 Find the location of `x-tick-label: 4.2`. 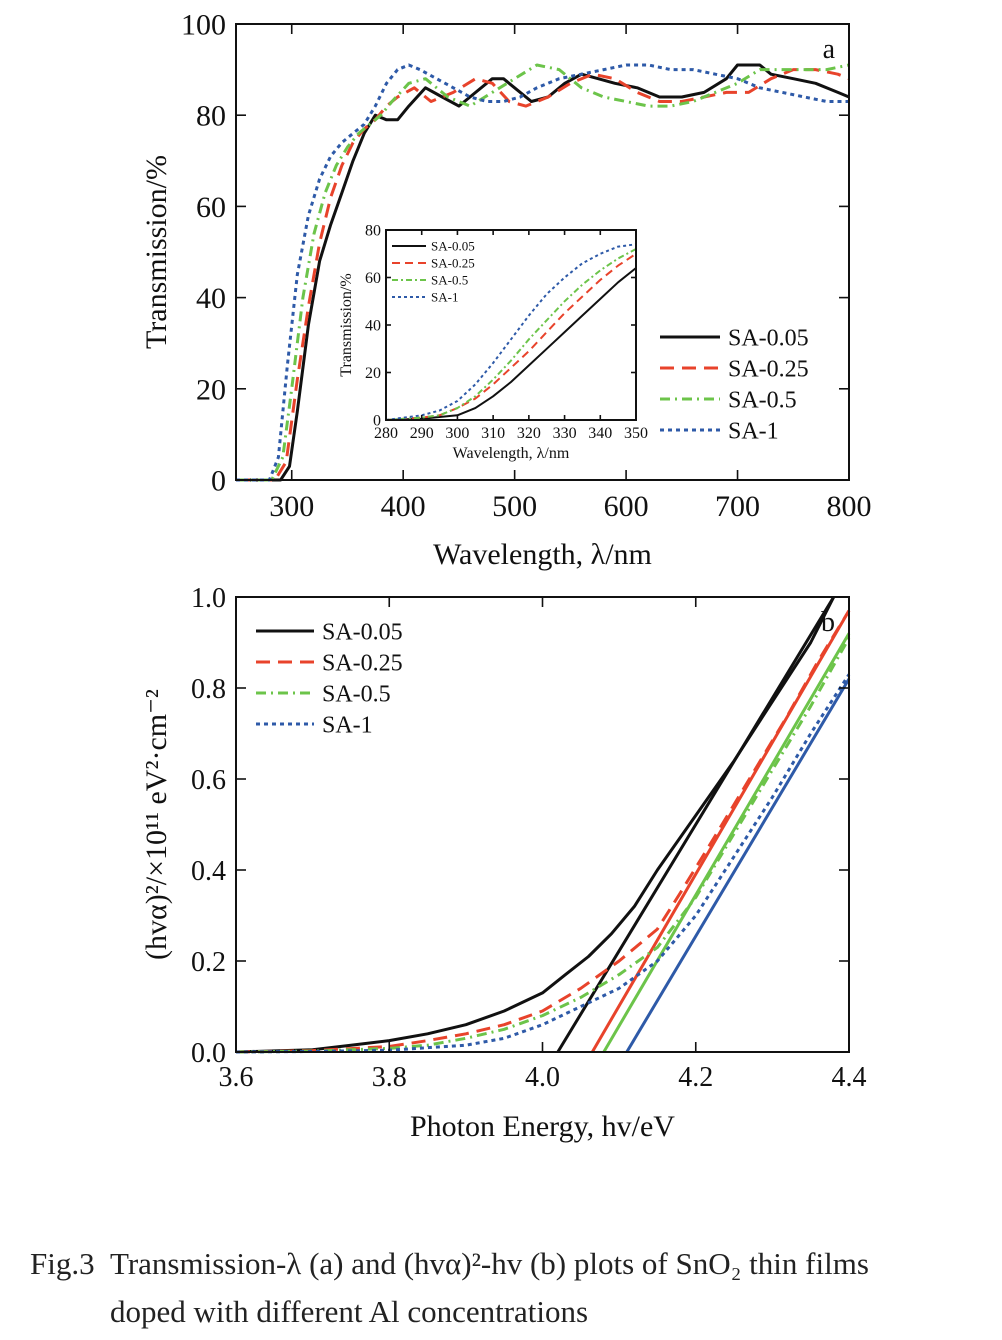

x-tick-label: 4.2 is located at coordinates (695, 1077).